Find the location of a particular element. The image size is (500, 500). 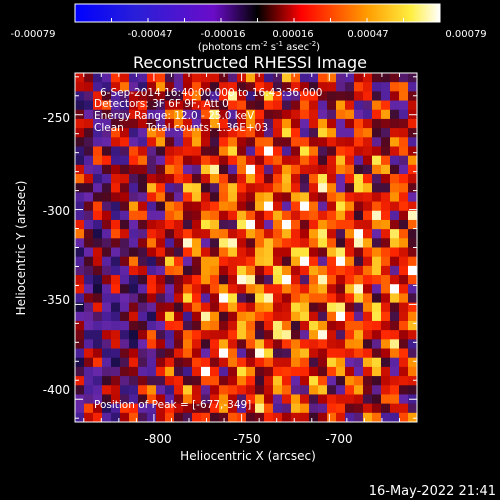

info-peak-position: Position of Peak = [-677,-349] is located at coordinates (172, 405).